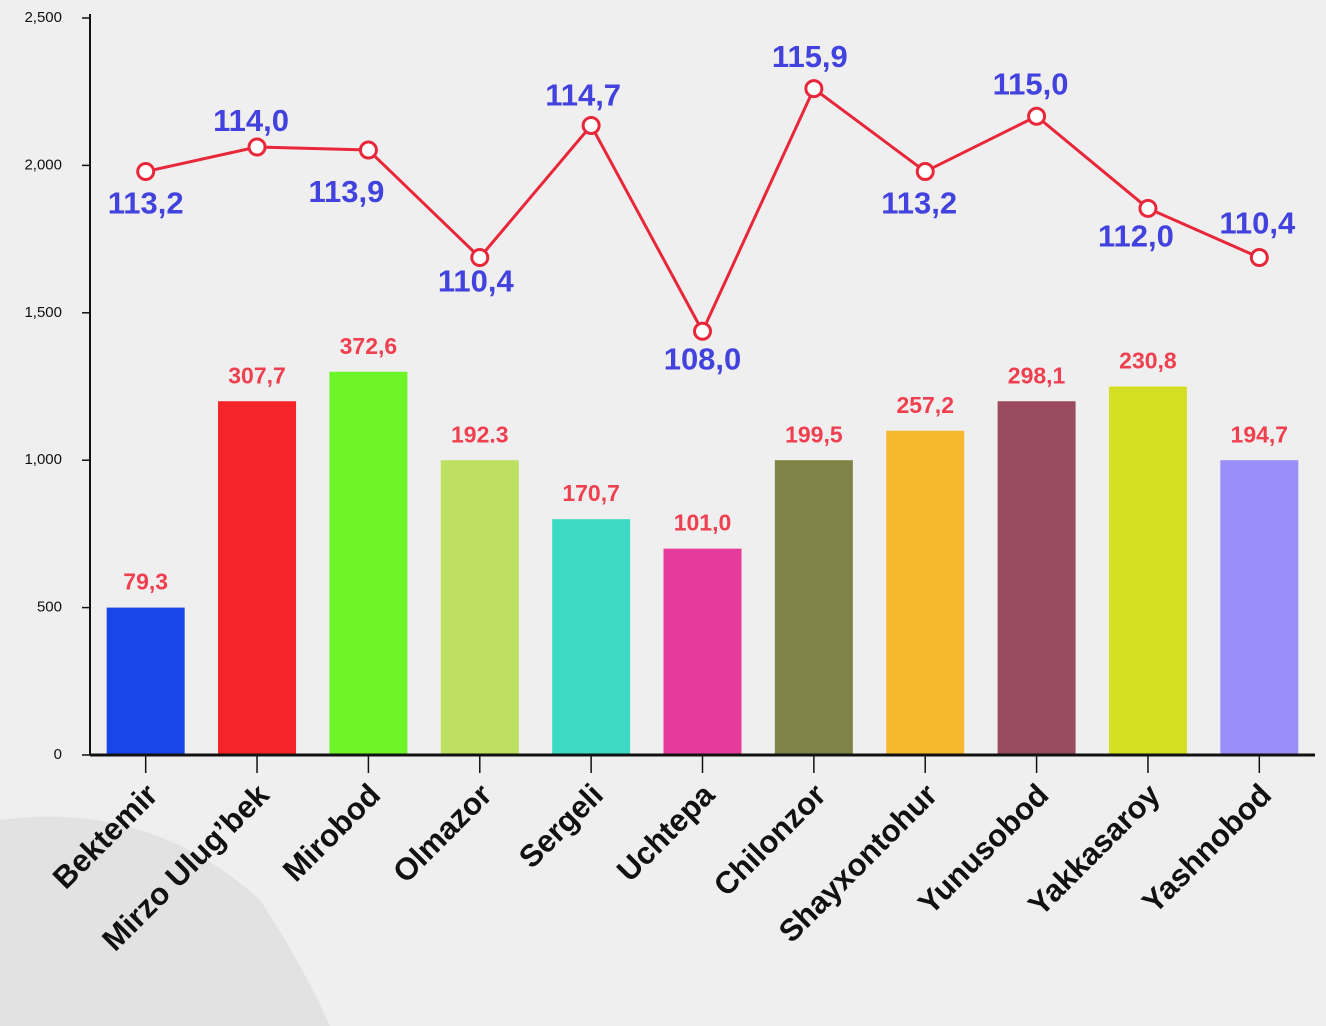  Describe the element at coordinates (925, 405) in the screenshot. I see `bar-label: 257,2` at that location.